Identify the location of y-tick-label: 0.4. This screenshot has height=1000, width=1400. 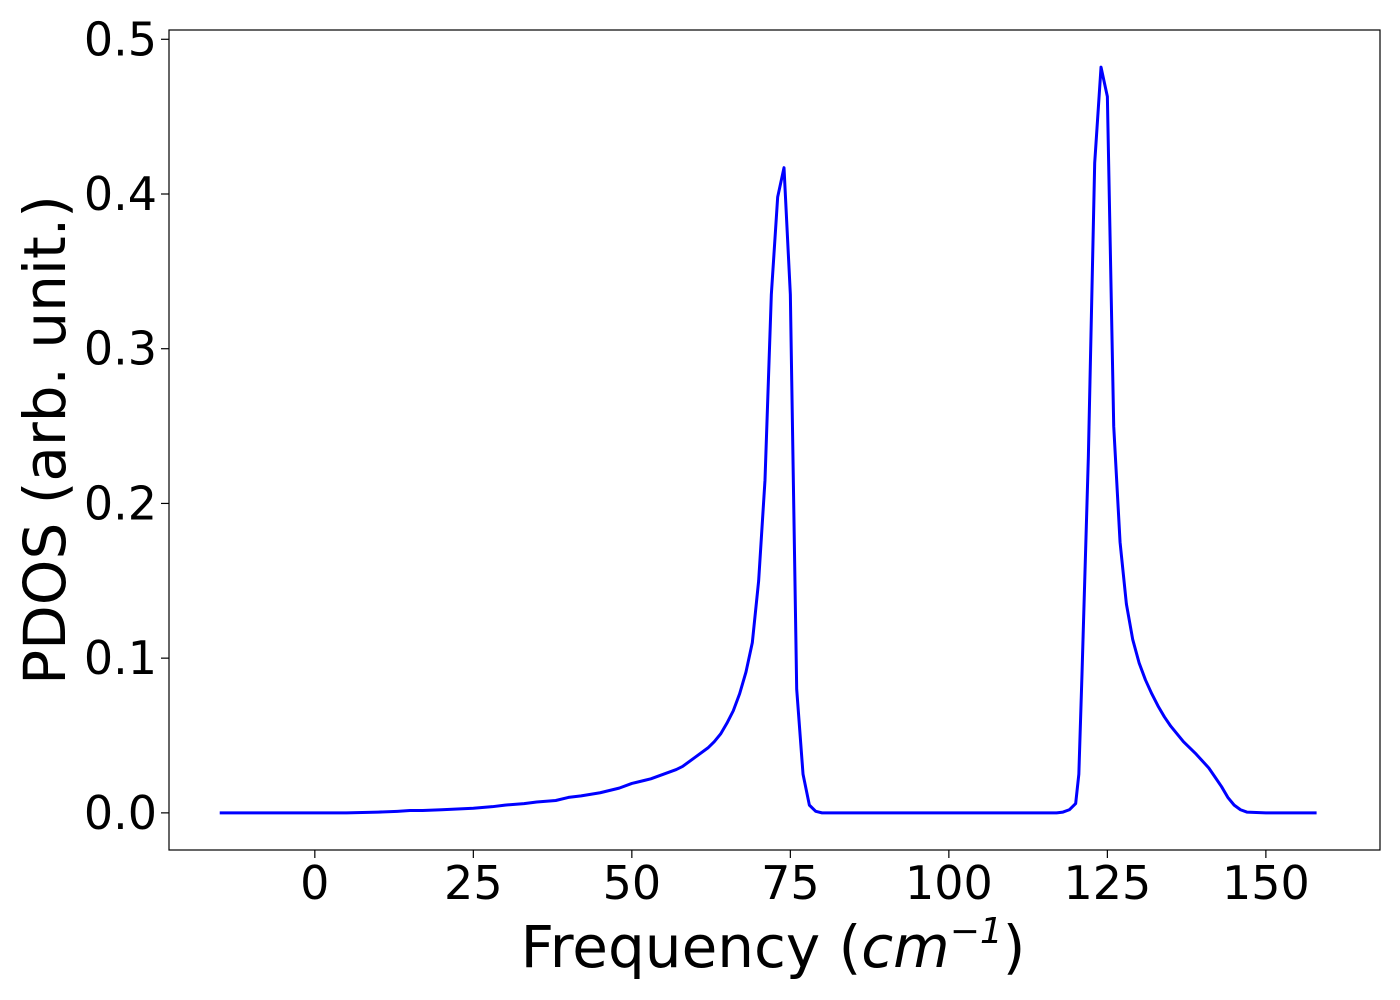
(120, 194).